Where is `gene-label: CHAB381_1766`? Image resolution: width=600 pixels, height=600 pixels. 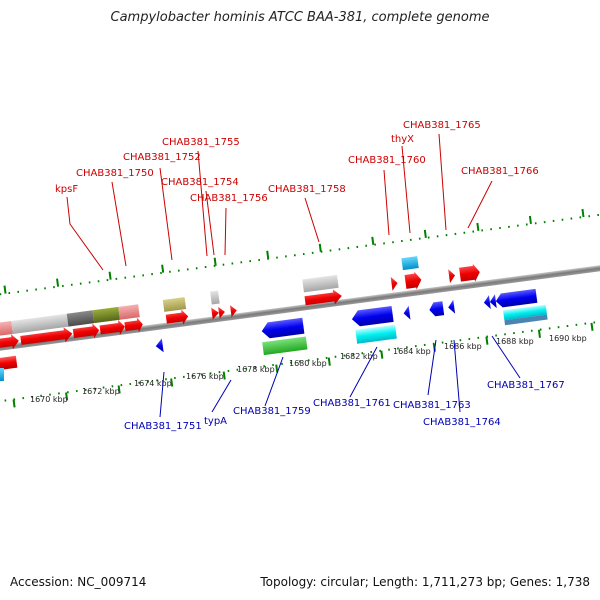 gene-label: CHAB381_1766 is located at coordinates (500, 171).